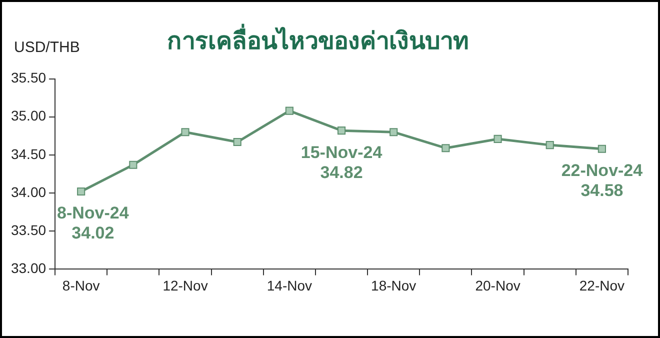 This screenshot has height=338, width=660. I want to click on x-tick-label: 18-Nov, so click(393, 285).